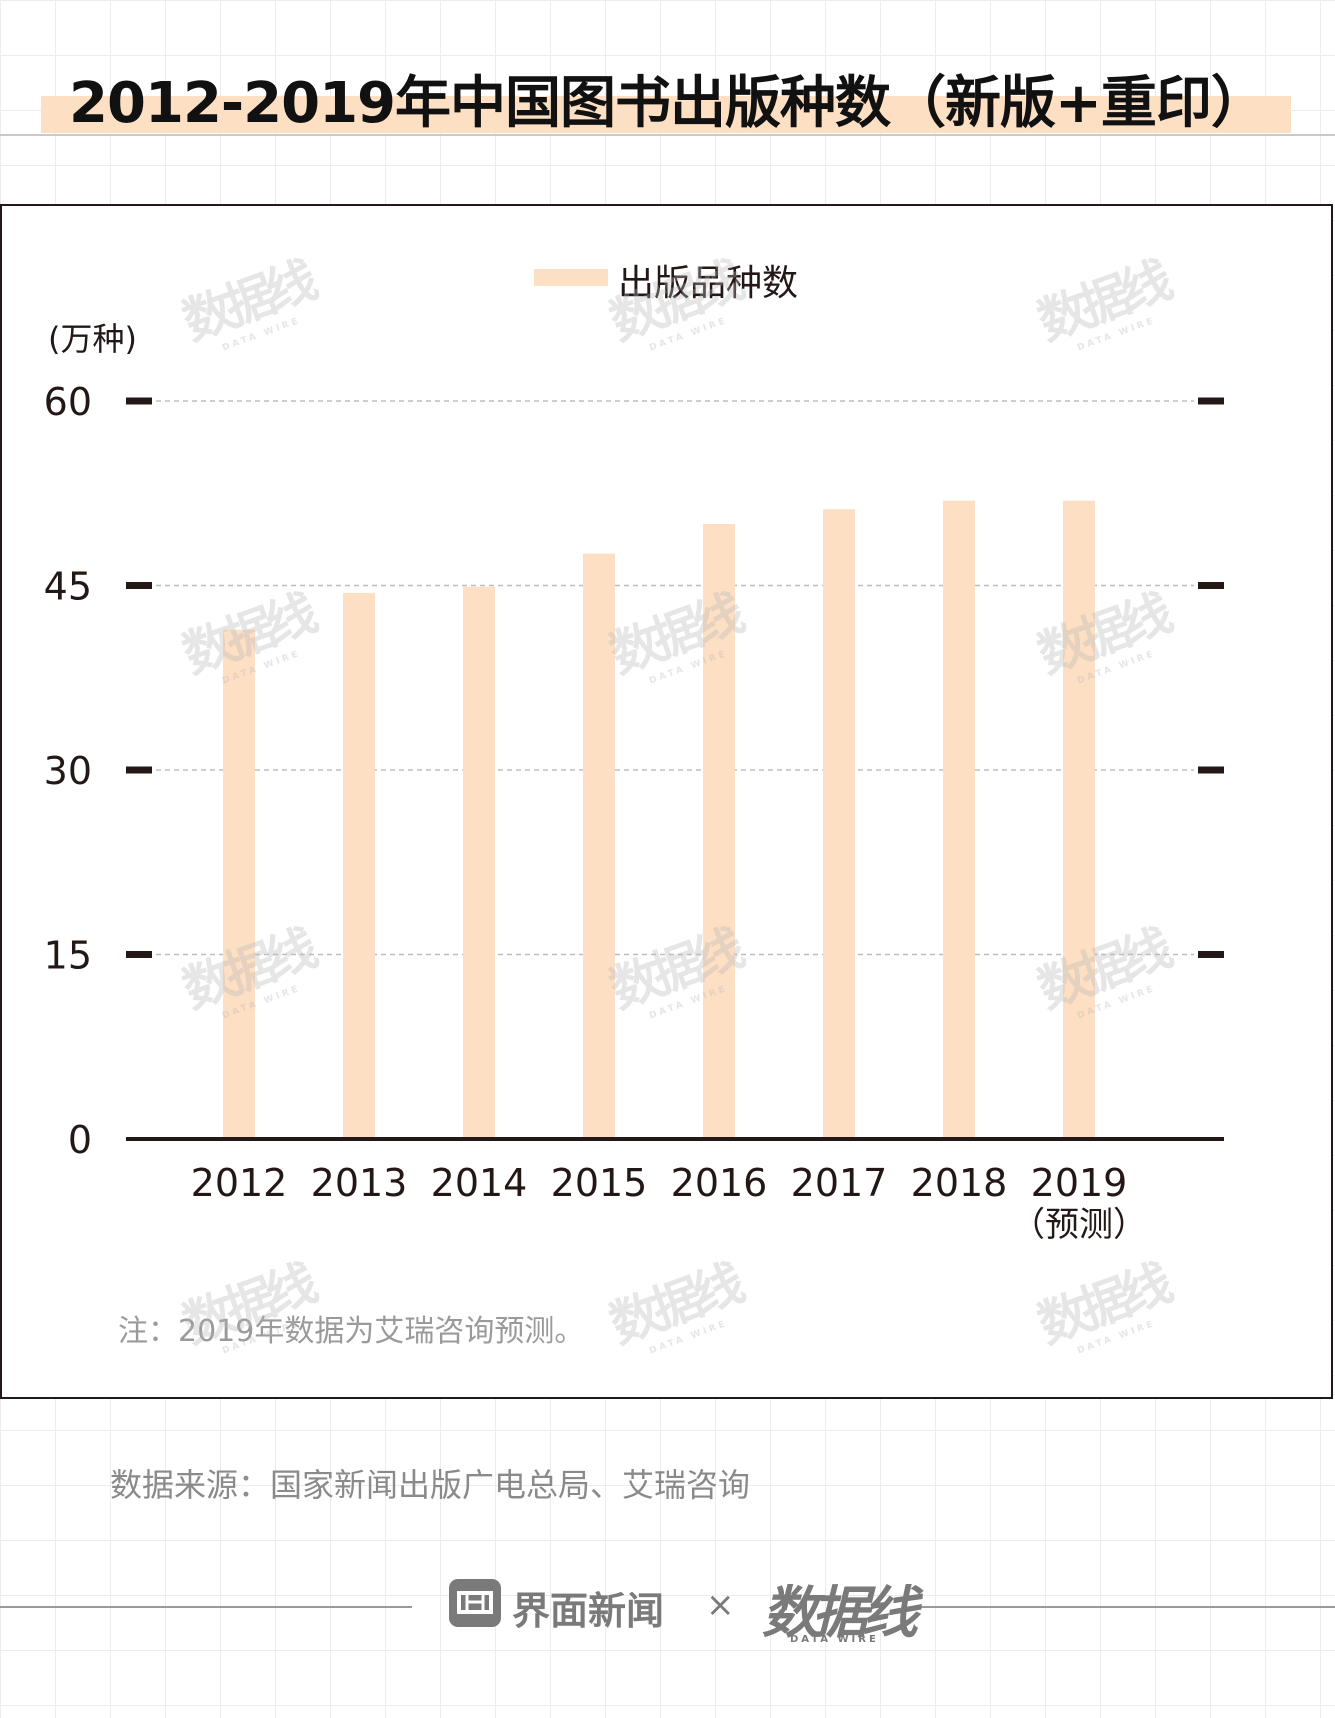 The height and width of the screenshot is (1718, 1335). Describe the element at coordinates (239, 1183) in the screenshot. I see `x-tick-label: 2012` at that location.